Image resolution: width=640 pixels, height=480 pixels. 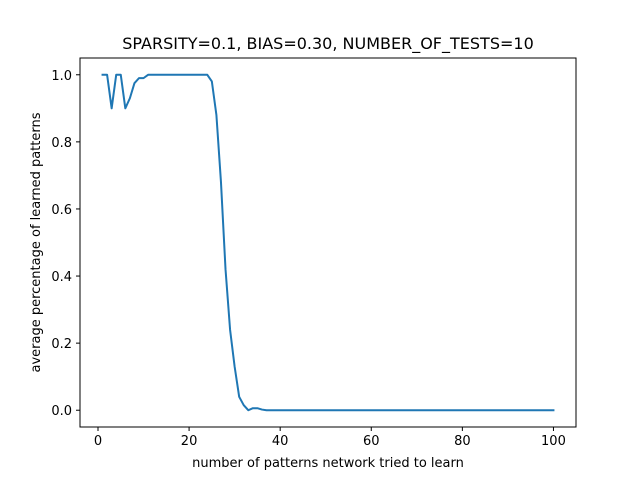 What do you see at coordinates (61, 277) in the screenshot?
I see `y-tick-label: 0.4` at bounding box center [61, 277].